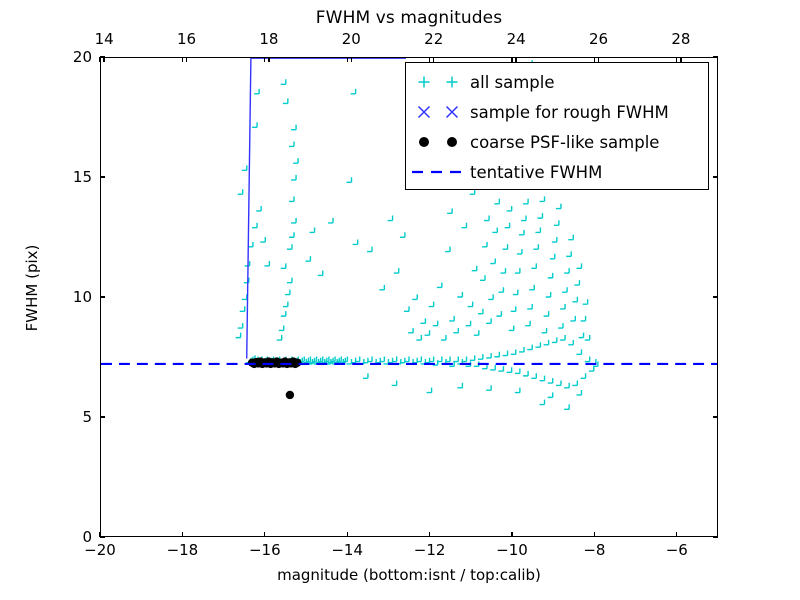  Describe the element at coordinates (569, 112) in the screenshot. I see `legend-label: sample for rough FWHM` at that location.